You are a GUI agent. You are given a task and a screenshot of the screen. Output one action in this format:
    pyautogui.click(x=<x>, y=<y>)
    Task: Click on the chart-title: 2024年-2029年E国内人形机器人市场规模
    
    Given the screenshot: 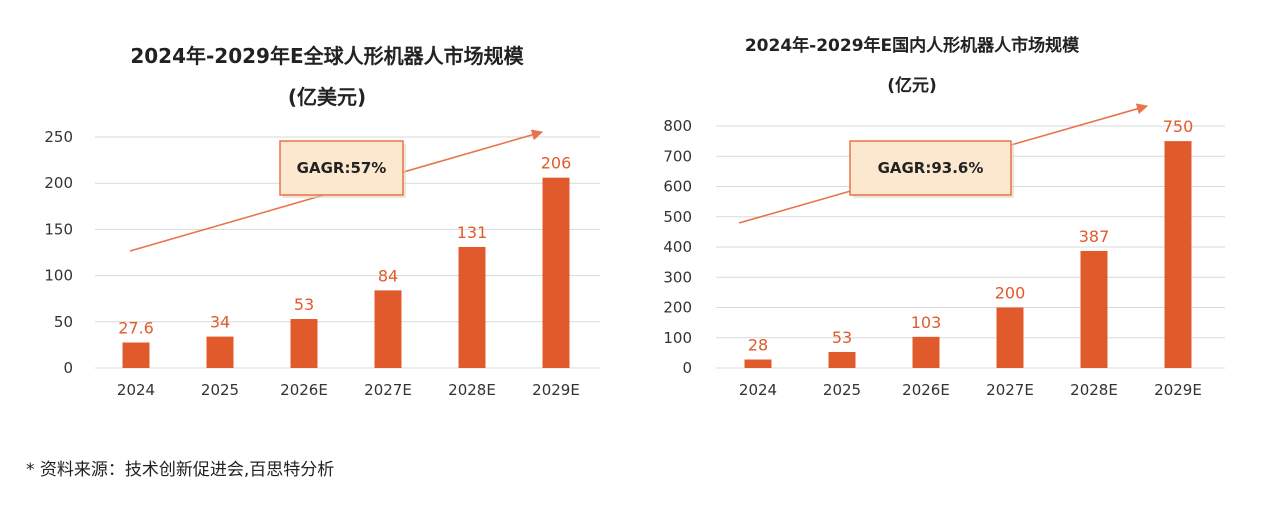 What is the action you would take?
    pyautogui.click(x=912, y=45)
    